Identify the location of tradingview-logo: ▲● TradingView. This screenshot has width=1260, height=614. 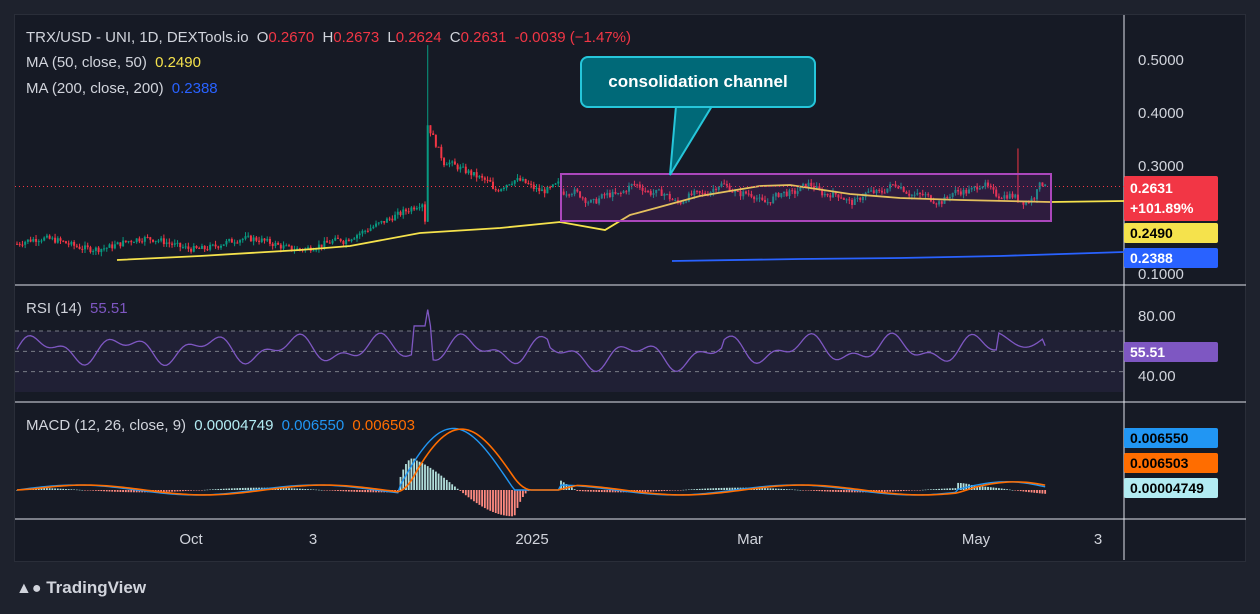
(81, 588).